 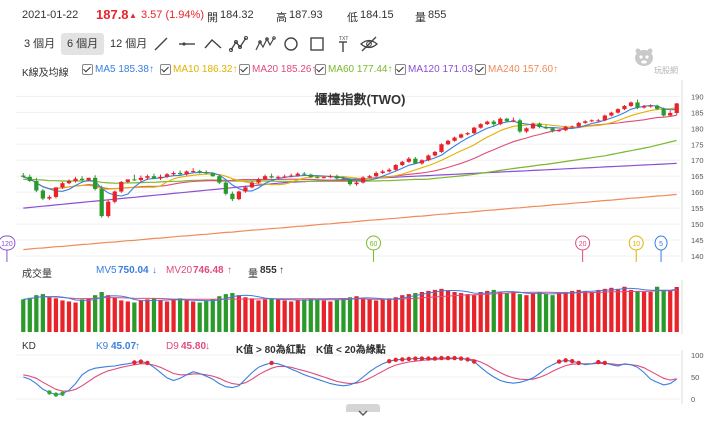 I want to click on ma120-legend: MA120 171.03↑, so click(x=443, y=69).